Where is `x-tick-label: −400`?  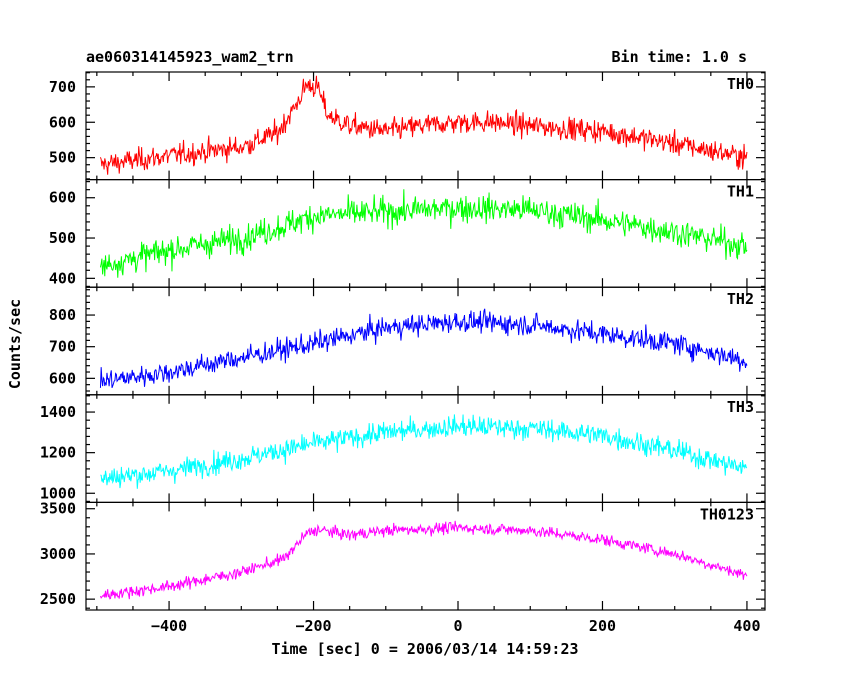 x-tick-label: −400 is located at coordinates (169, 626).